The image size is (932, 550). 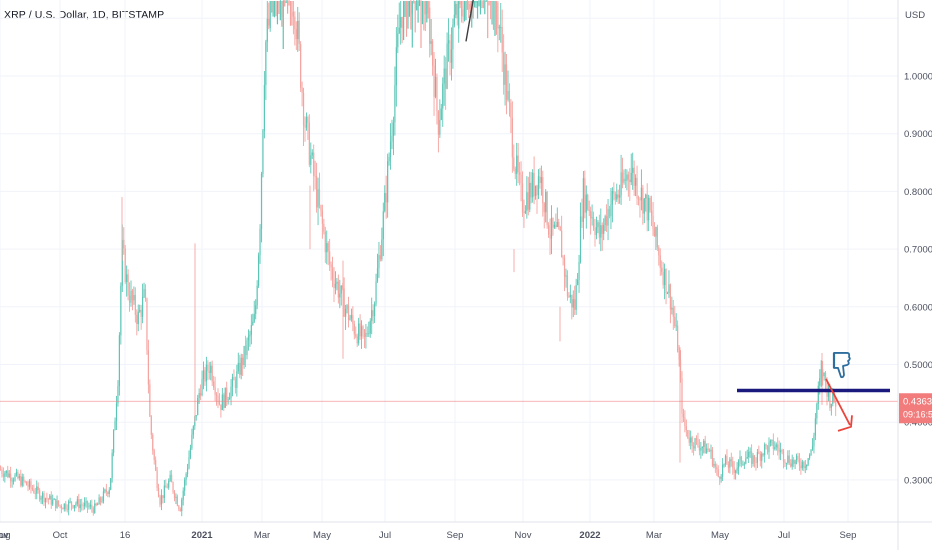 What do you see at coordinates (720, 535) in the screenshot?
I see `time-tick-label: May` at bounding box center [720, 535].